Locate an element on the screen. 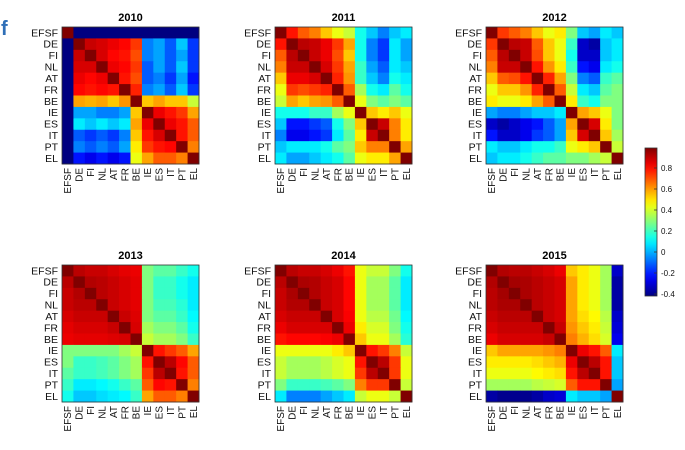 This screenshot has width=685, height=450. row-tick-label: PT is located at coordinates (476, 385).